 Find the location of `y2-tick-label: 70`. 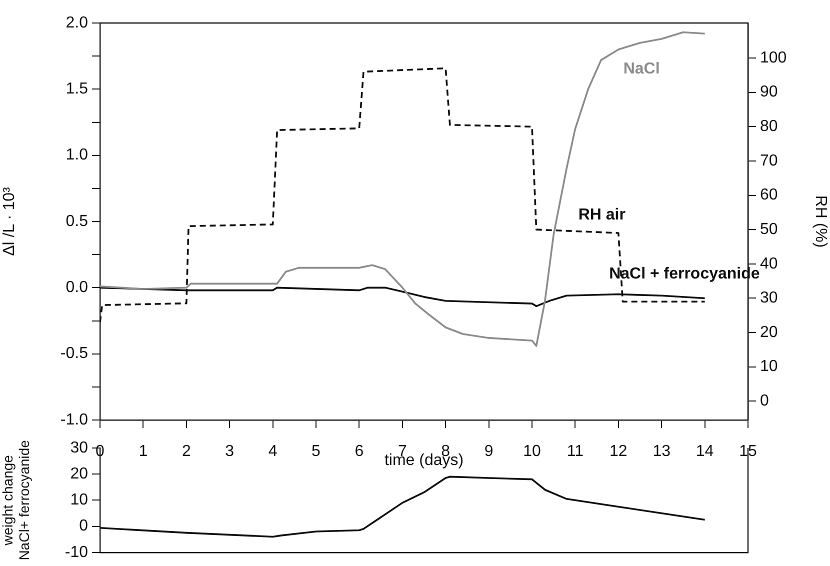

y2-tick-label: 70 is located at coordinates (769, 161).